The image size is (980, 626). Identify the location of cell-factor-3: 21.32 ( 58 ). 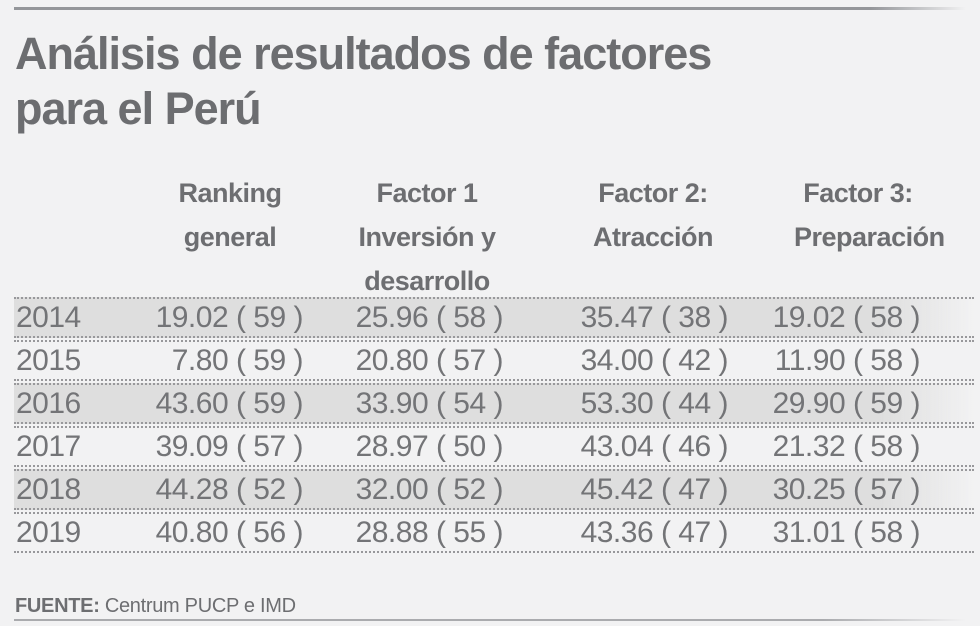
(846, 446).